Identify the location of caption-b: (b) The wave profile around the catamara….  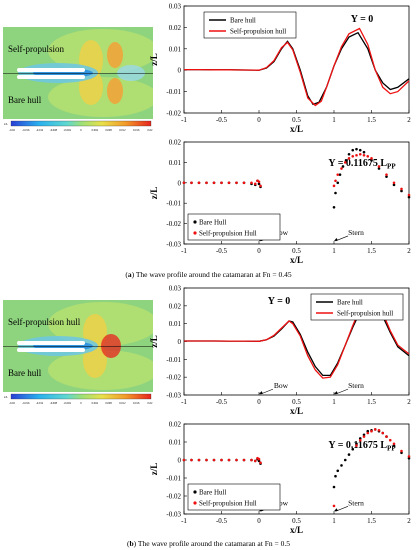
(208, 543).